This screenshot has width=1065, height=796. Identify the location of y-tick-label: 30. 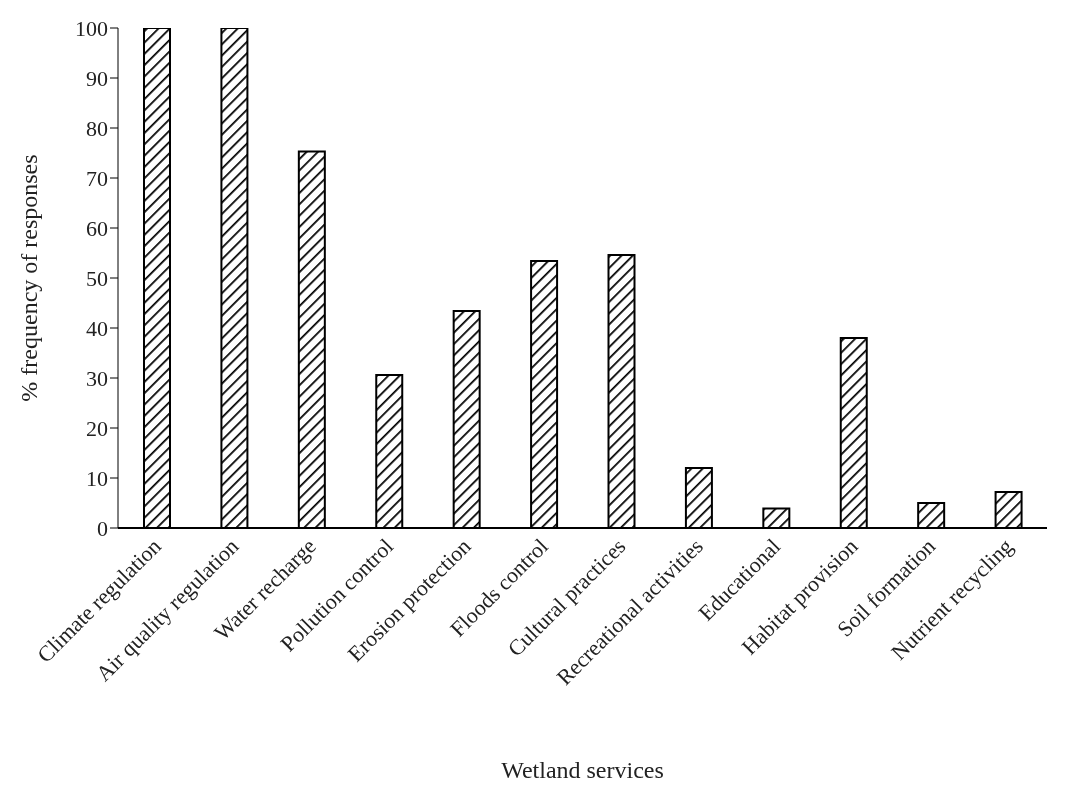
(97, 378).